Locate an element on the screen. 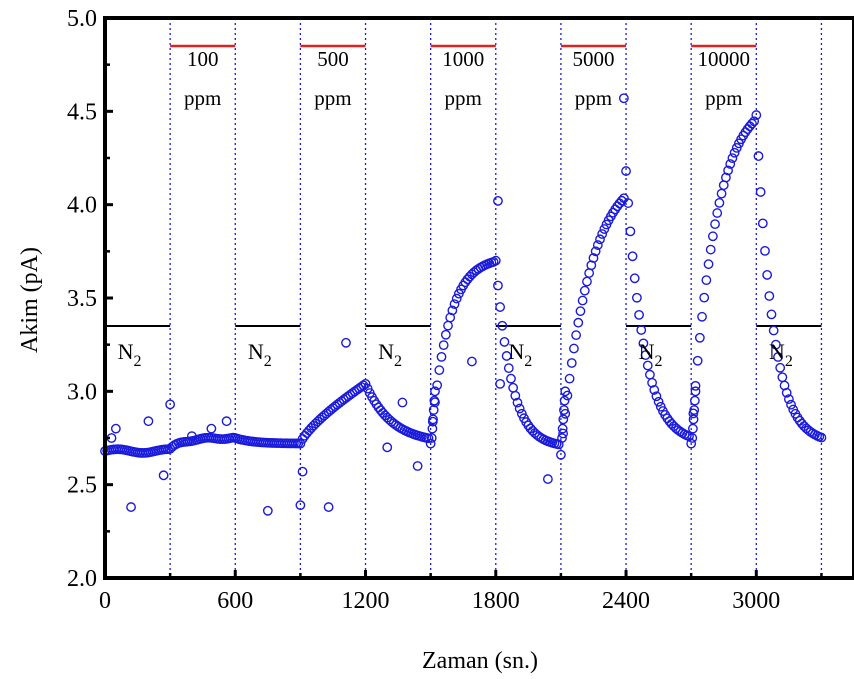  y-tick-label: 3.5 is located at coordinates (82, 299).